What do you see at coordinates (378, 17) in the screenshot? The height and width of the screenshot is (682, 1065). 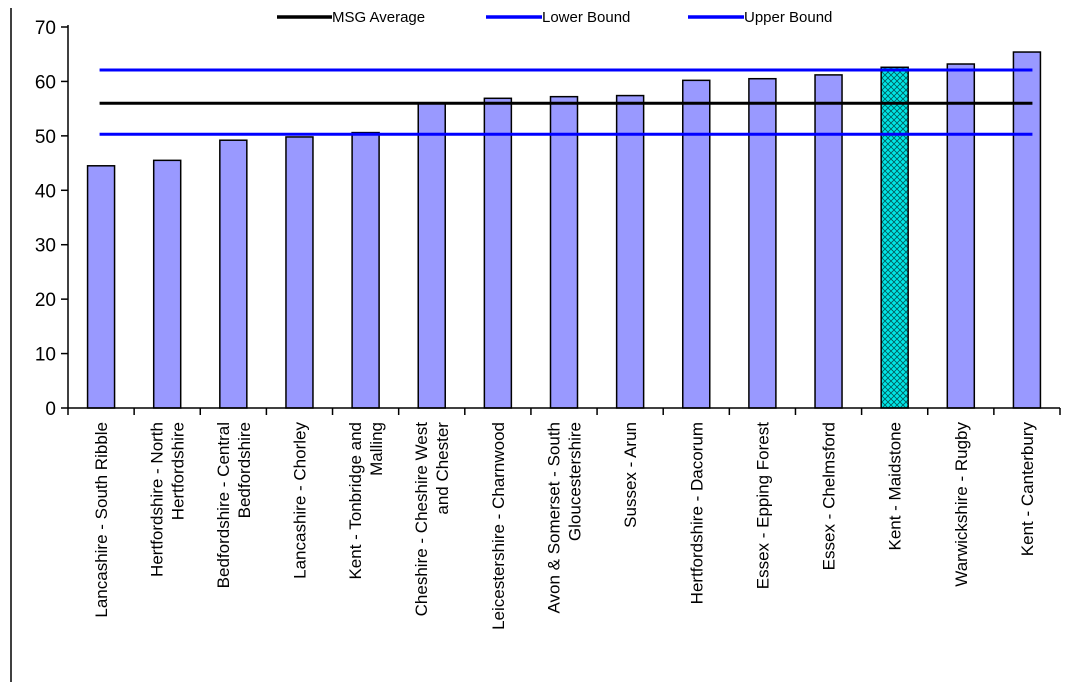 I see `legend-label: MSG Average` at bounding box center [378, 17].